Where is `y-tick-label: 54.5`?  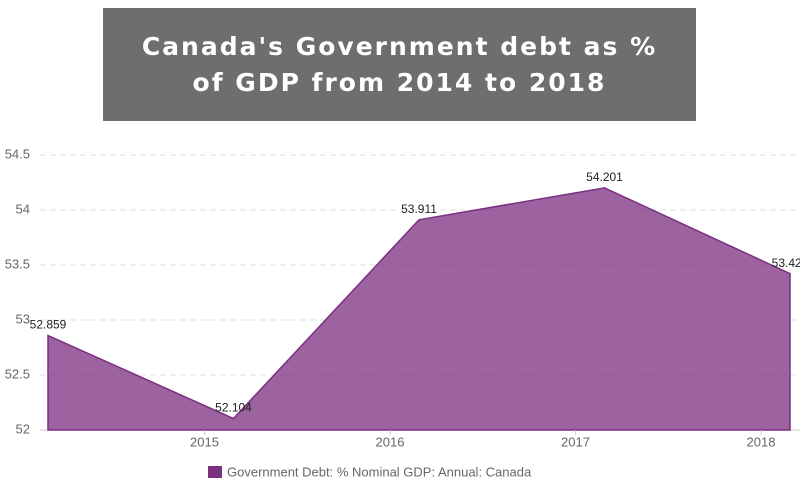
y-tick-label: 54.5 is located at coordinates (17, 153).